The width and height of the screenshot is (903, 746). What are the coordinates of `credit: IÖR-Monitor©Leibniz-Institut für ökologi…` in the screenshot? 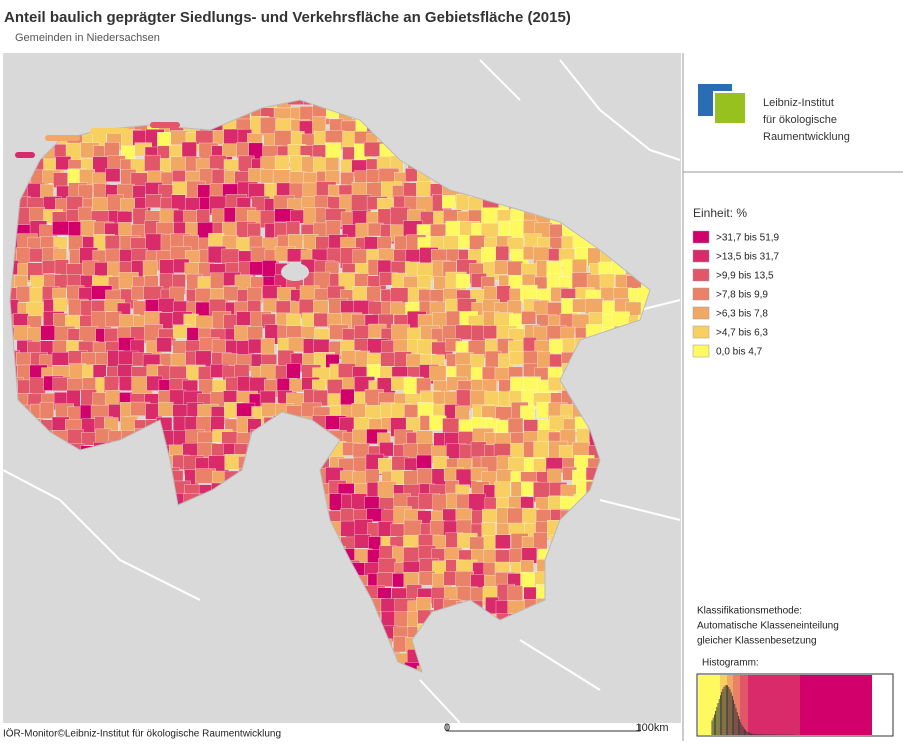 It's located at (142, 734).